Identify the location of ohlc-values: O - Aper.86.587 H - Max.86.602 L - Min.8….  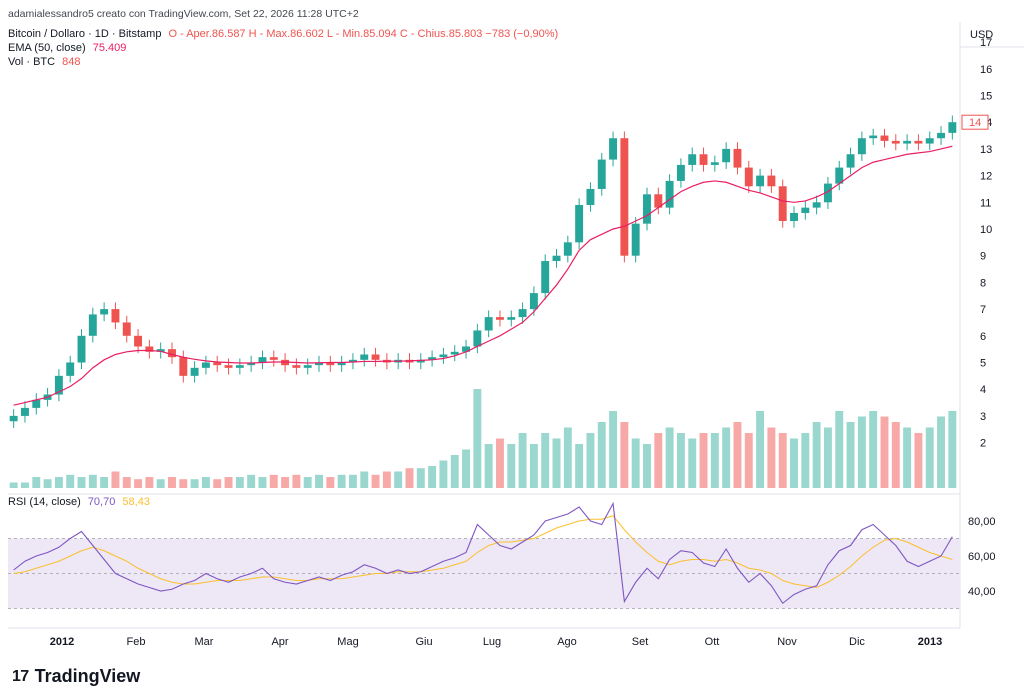
(363, 34).